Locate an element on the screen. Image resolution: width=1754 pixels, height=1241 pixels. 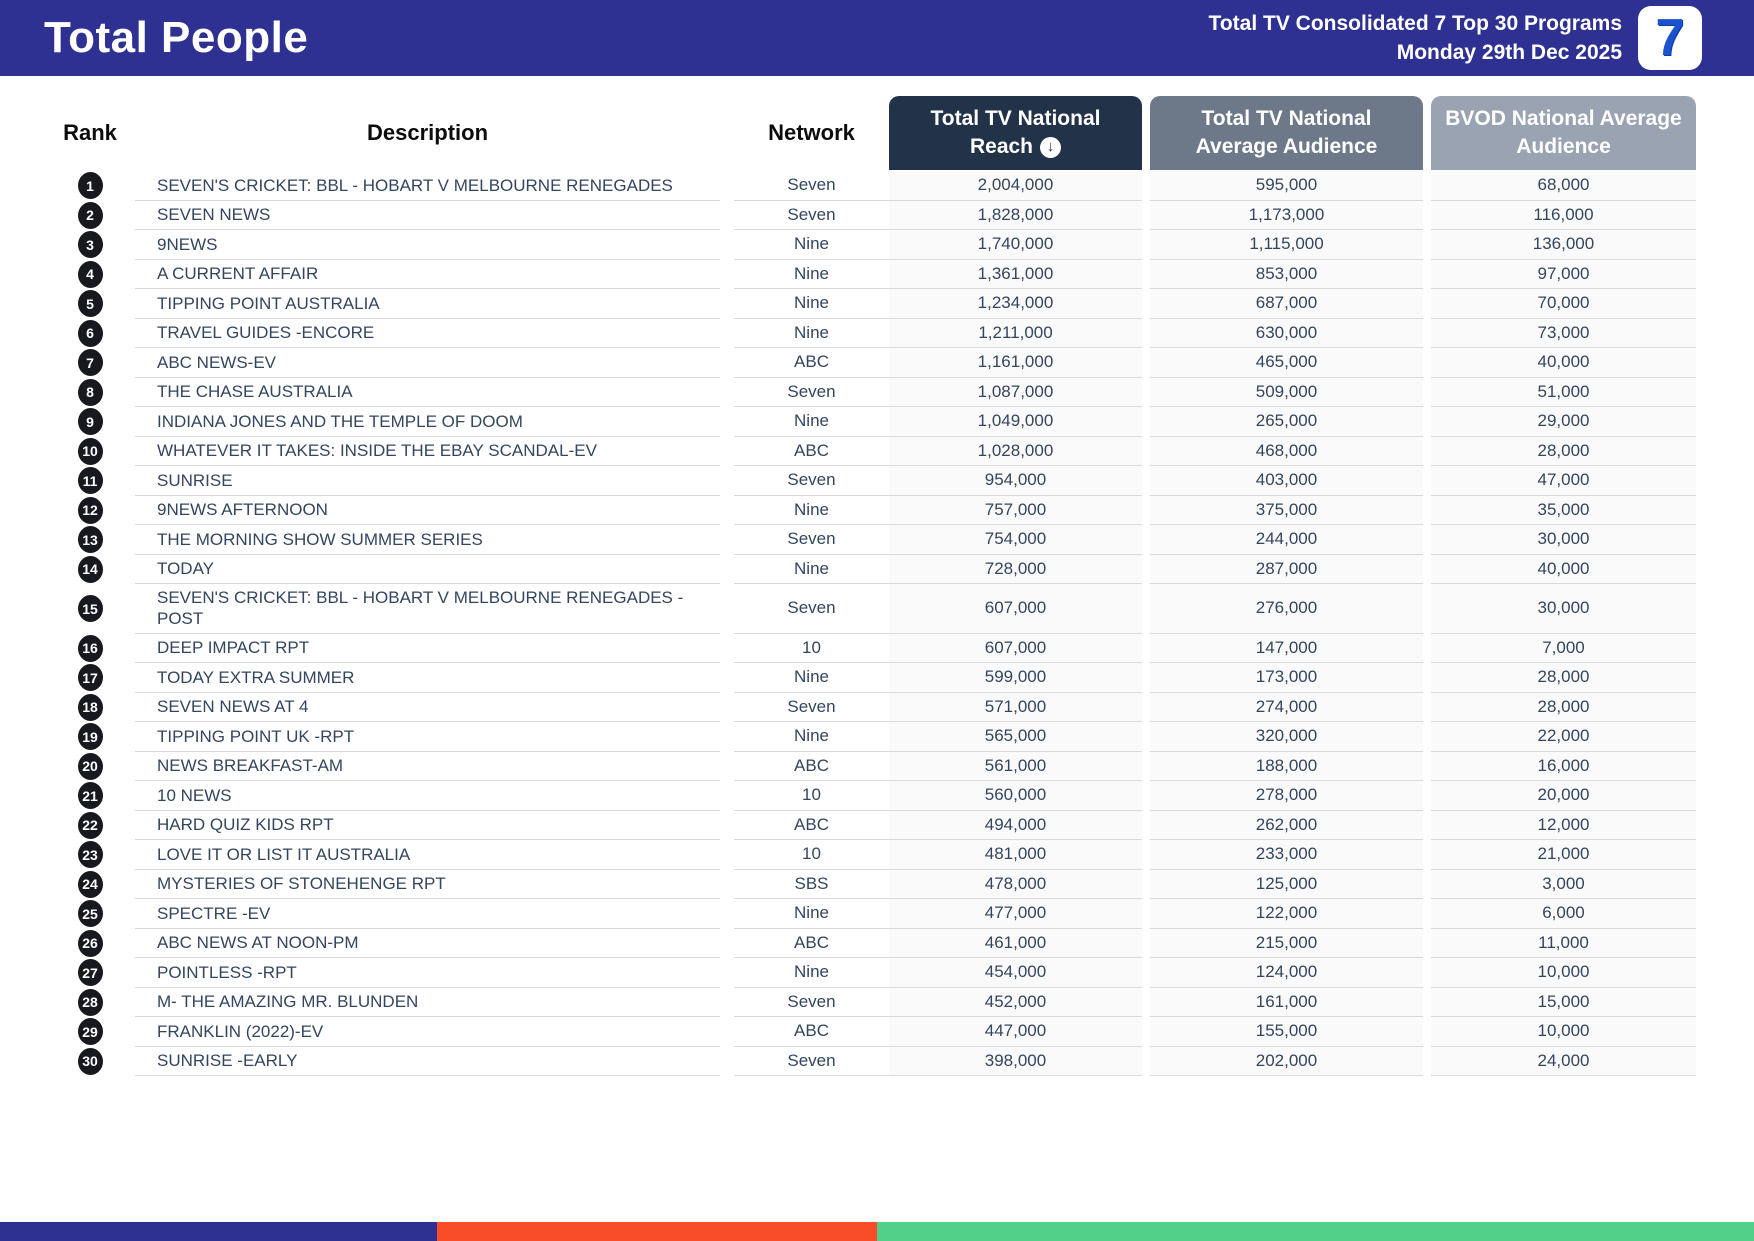
rank-badge: 3 is located at coordinates (90, 245).